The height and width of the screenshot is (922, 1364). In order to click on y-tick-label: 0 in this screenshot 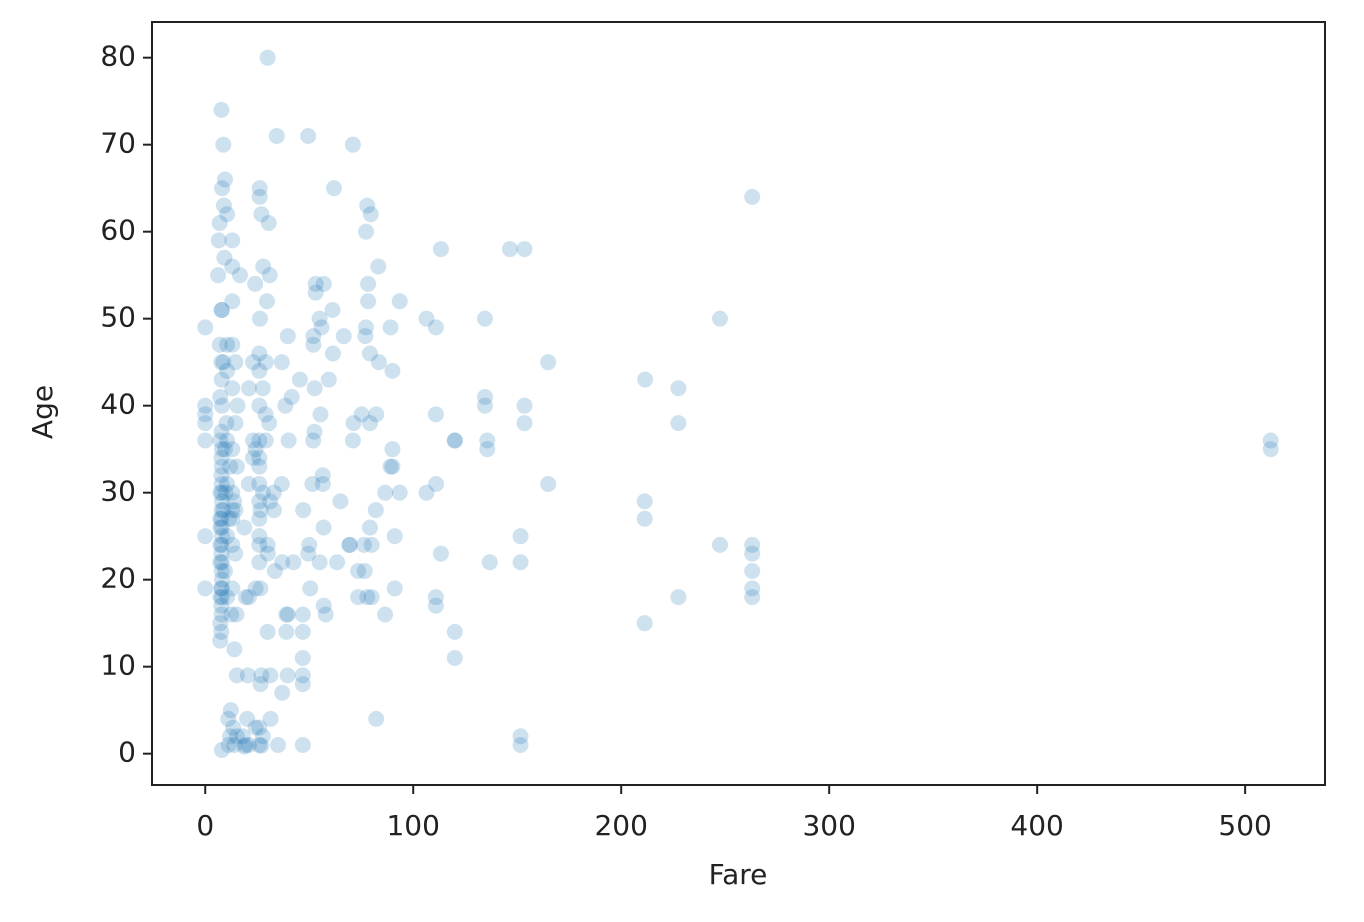, I will do `click(127, 752)`.